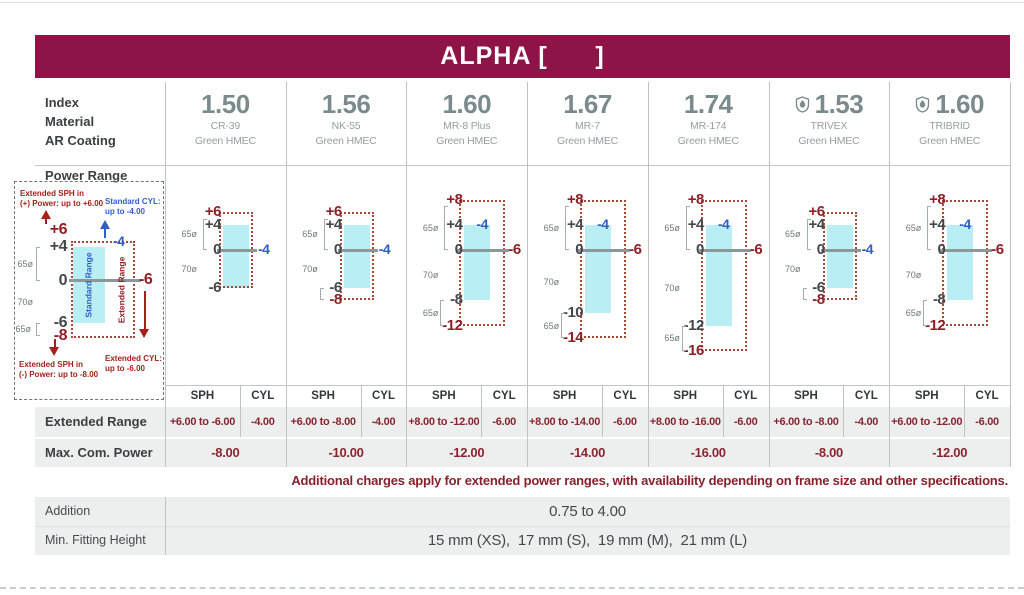 This screenshot has height=595, width=1024. I want to click on index-value: 1.74, so click(708, 104).